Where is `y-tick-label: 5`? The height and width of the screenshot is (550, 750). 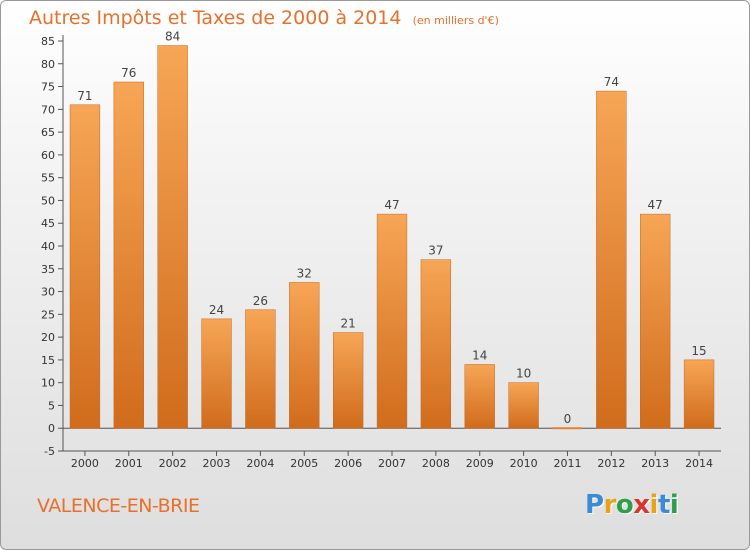 y-tick-label: 5 is located at coordinates (51, 405).